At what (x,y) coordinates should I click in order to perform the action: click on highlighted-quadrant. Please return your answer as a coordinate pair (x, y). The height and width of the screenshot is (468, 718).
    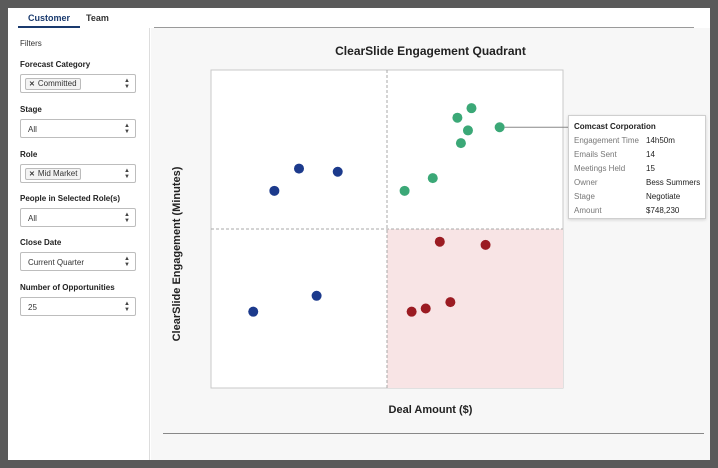
    Looking at the image, I should click on (475, 308).